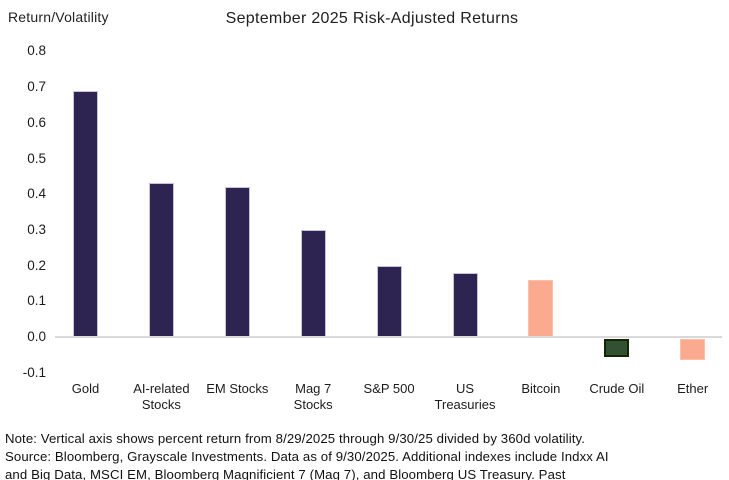 The width and height of the screenshot is (729, 480). What do you see at coordinates (36, 301) in the screenshot?
I see `y-tick-label: 0.1` at bounding box center [36, 301].